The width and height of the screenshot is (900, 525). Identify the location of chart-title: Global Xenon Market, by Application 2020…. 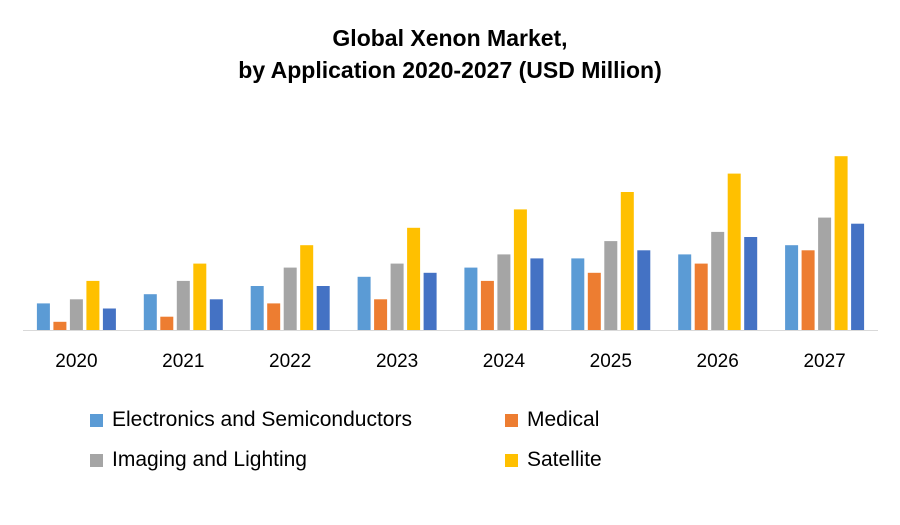
(450, 54).